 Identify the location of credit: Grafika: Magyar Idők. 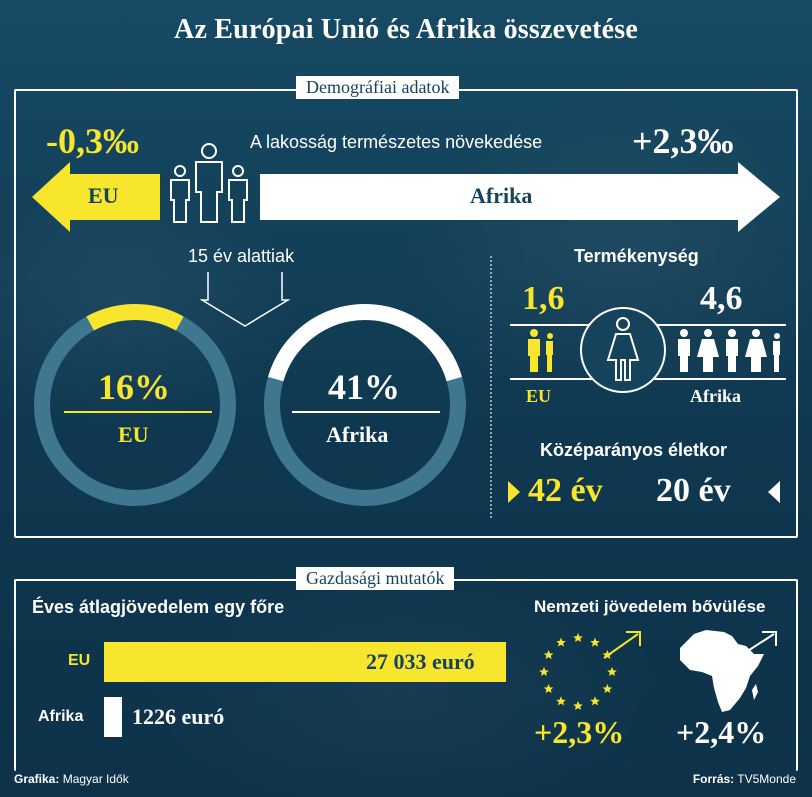
(71, 779).